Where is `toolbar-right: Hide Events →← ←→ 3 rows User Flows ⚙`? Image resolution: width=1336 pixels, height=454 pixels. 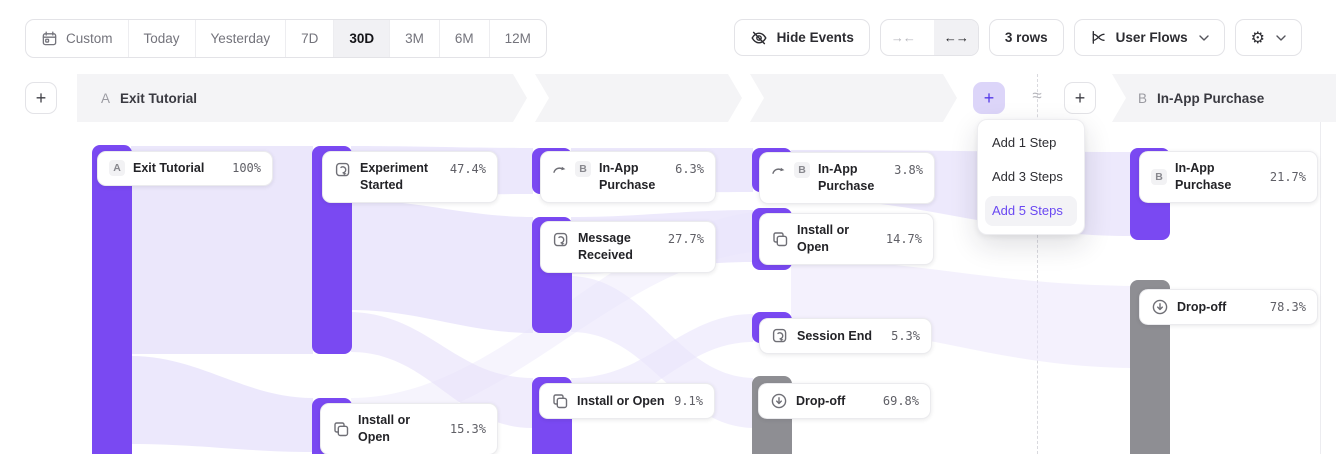 toolbar-right: Hide Events →← ←→ 3 rows User Flows ⚙ is located at coordinates (1017, 37).